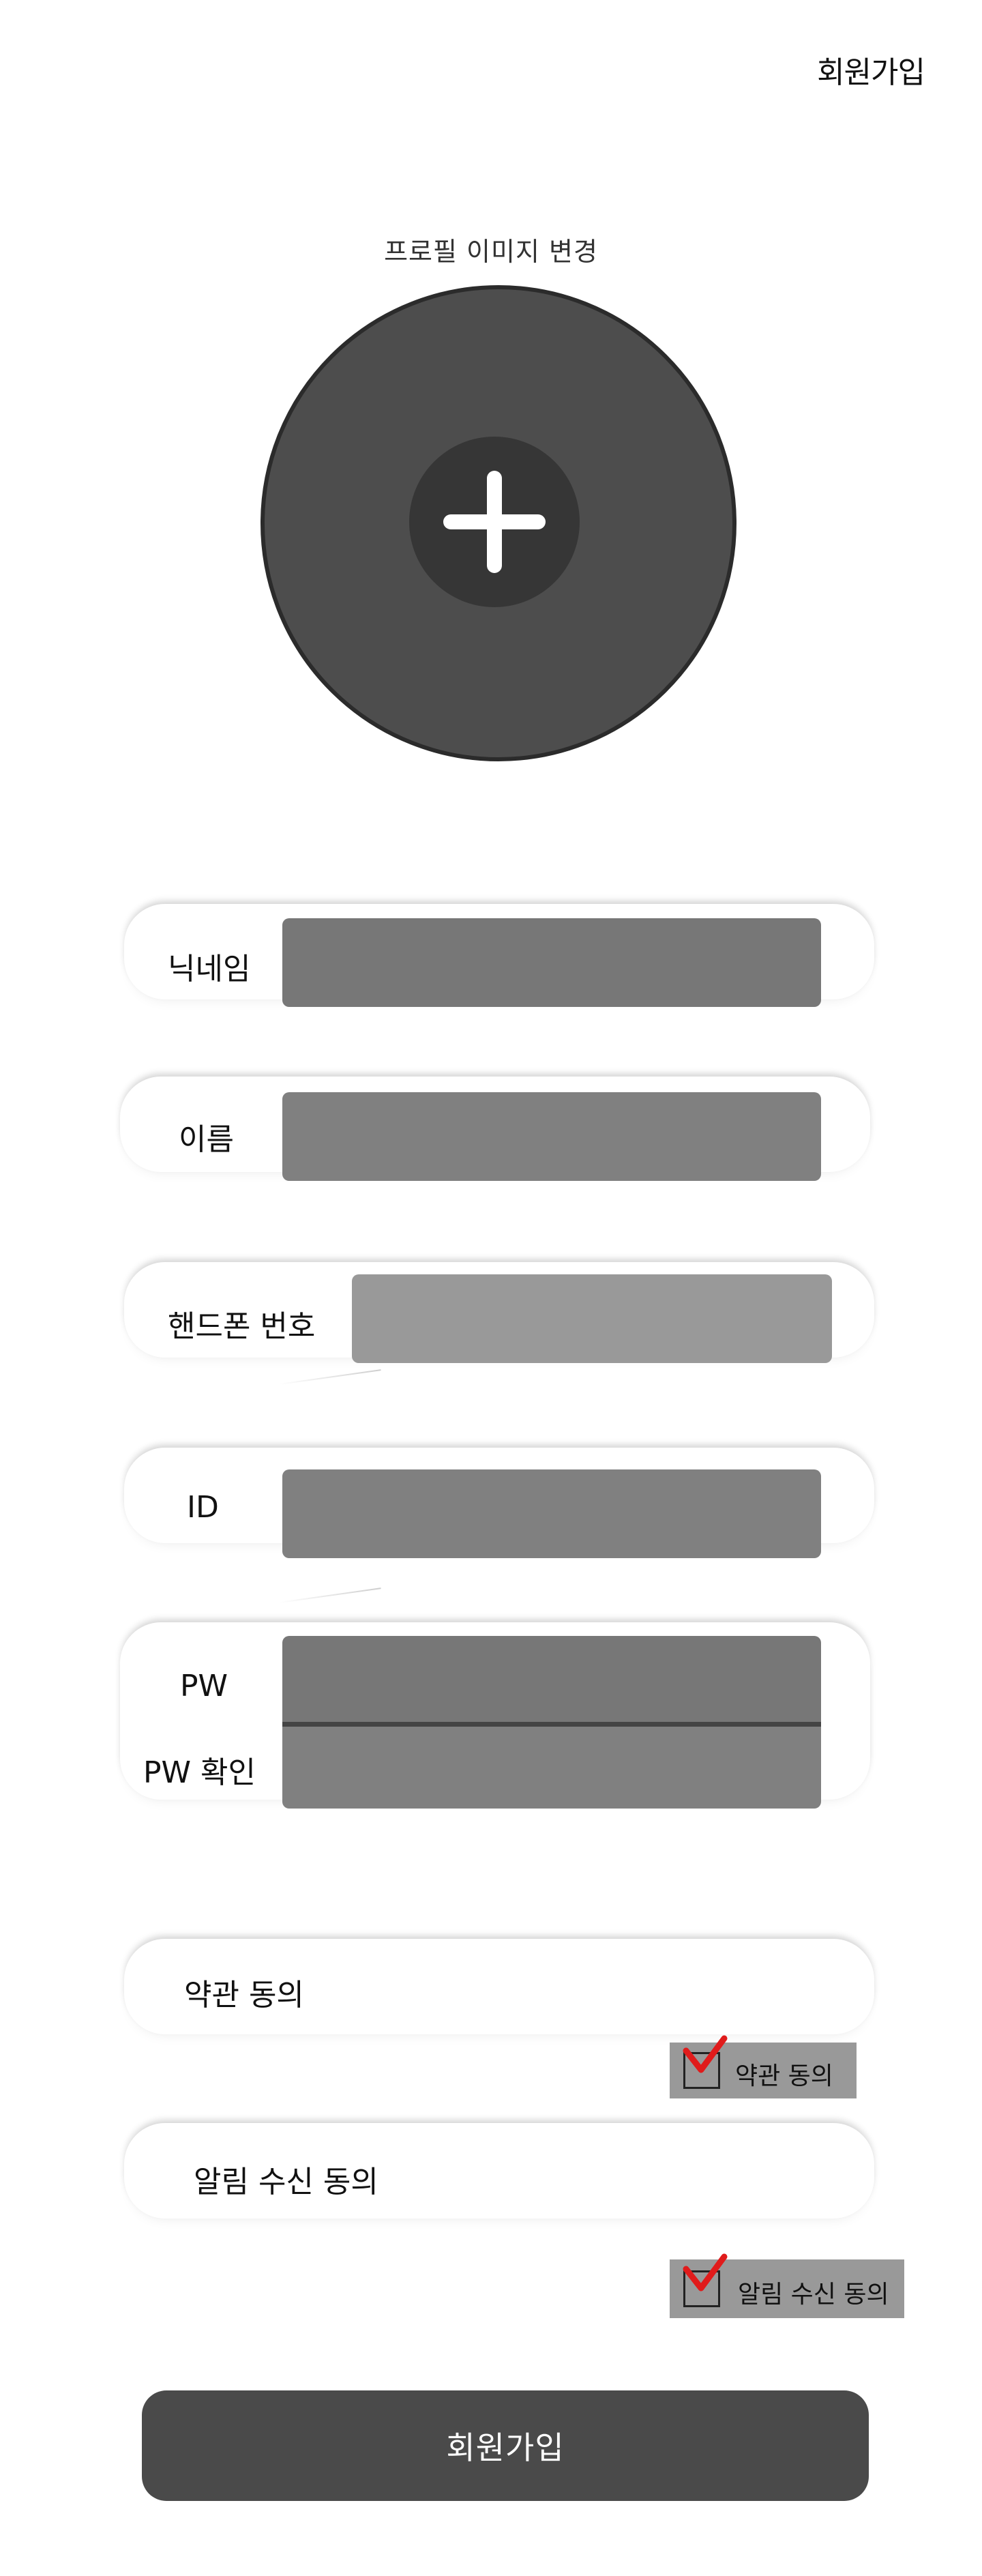 The height and width of the screenshot is (2576, 982). Describe the element at coordinates (242, 1326) in the screenshot. I see `phone-label: 핸드폰 번호` at that location.